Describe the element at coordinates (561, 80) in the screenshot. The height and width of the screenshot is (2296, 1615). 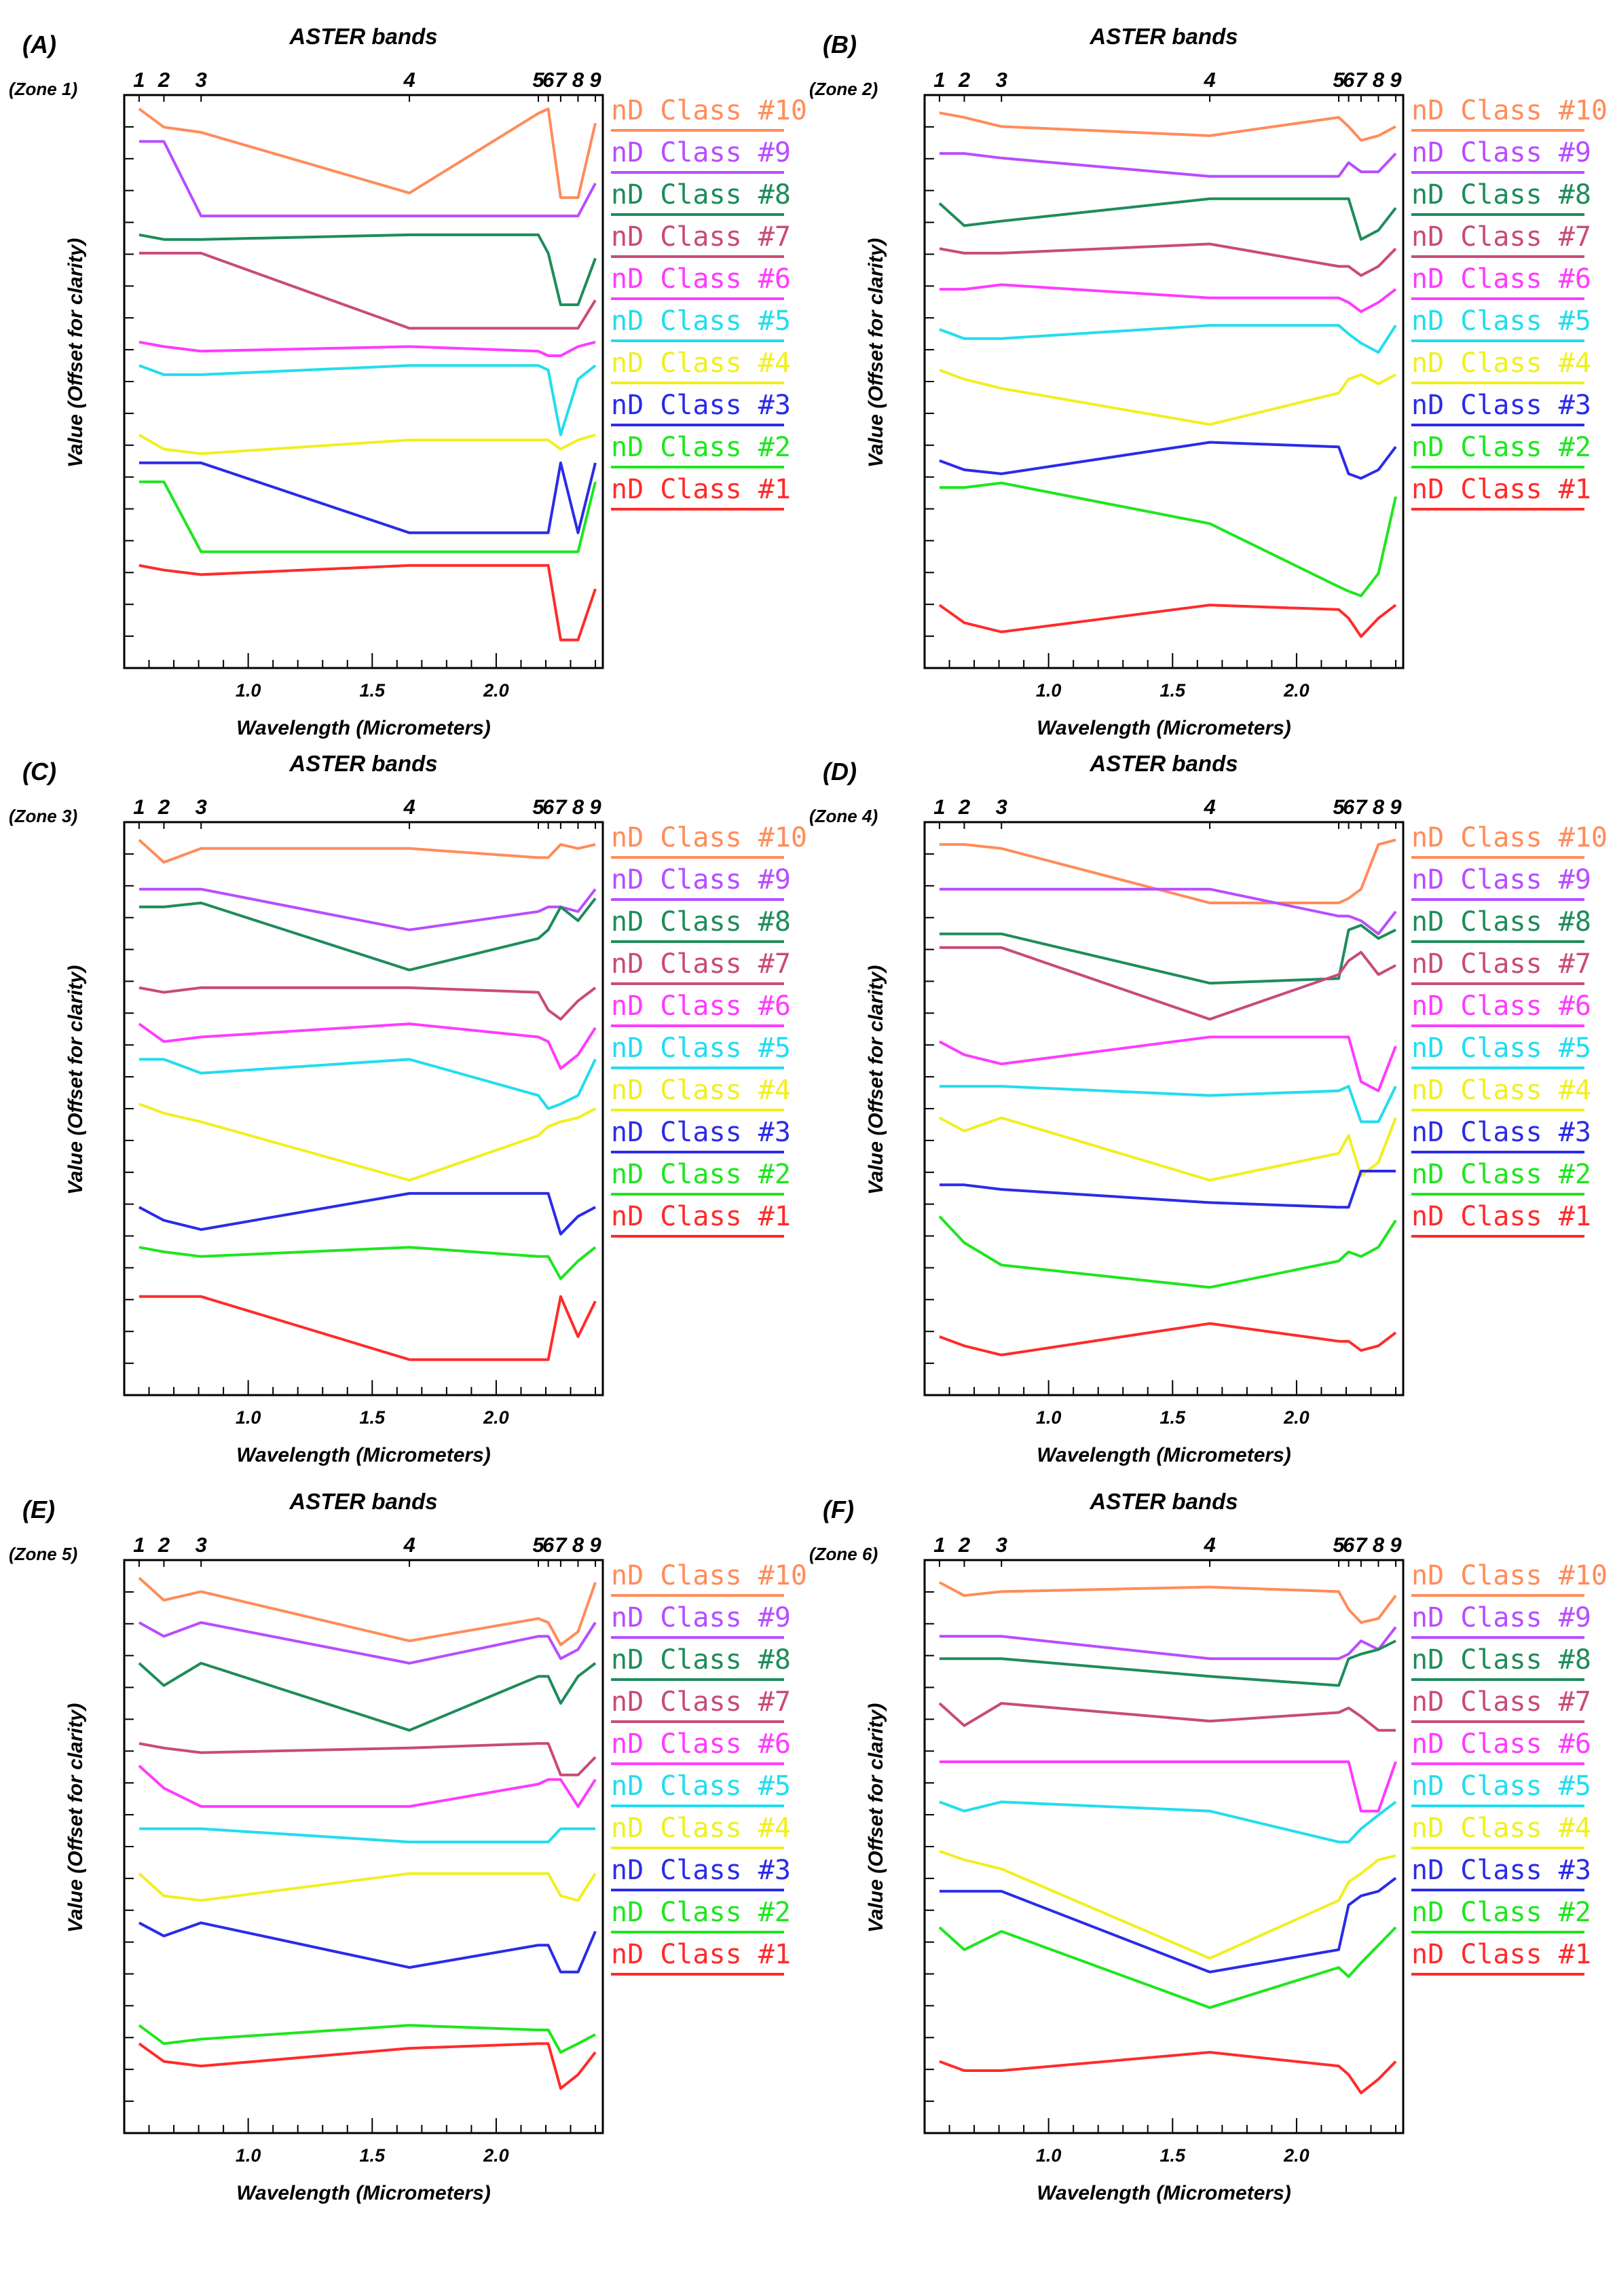
I see `band-tick-label: 7` at that location.